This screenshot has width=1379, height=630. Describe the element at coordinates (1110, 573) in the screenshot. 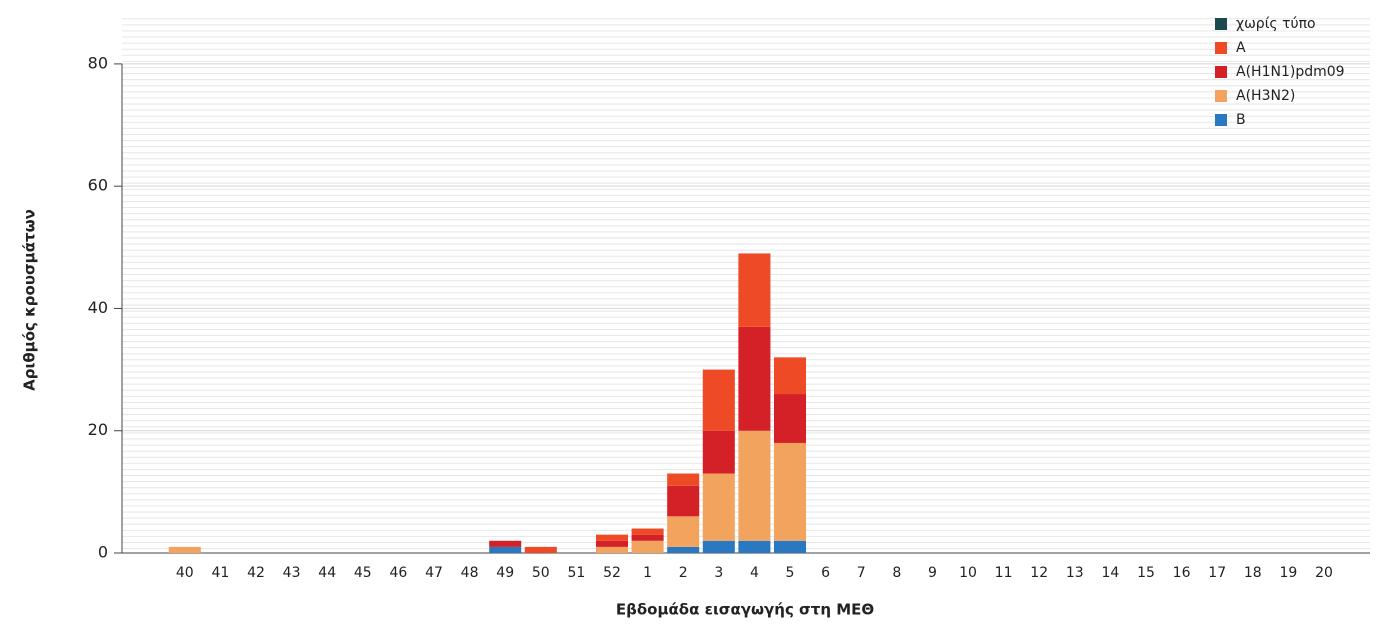

I see `x-tick-label: 14` at that location.